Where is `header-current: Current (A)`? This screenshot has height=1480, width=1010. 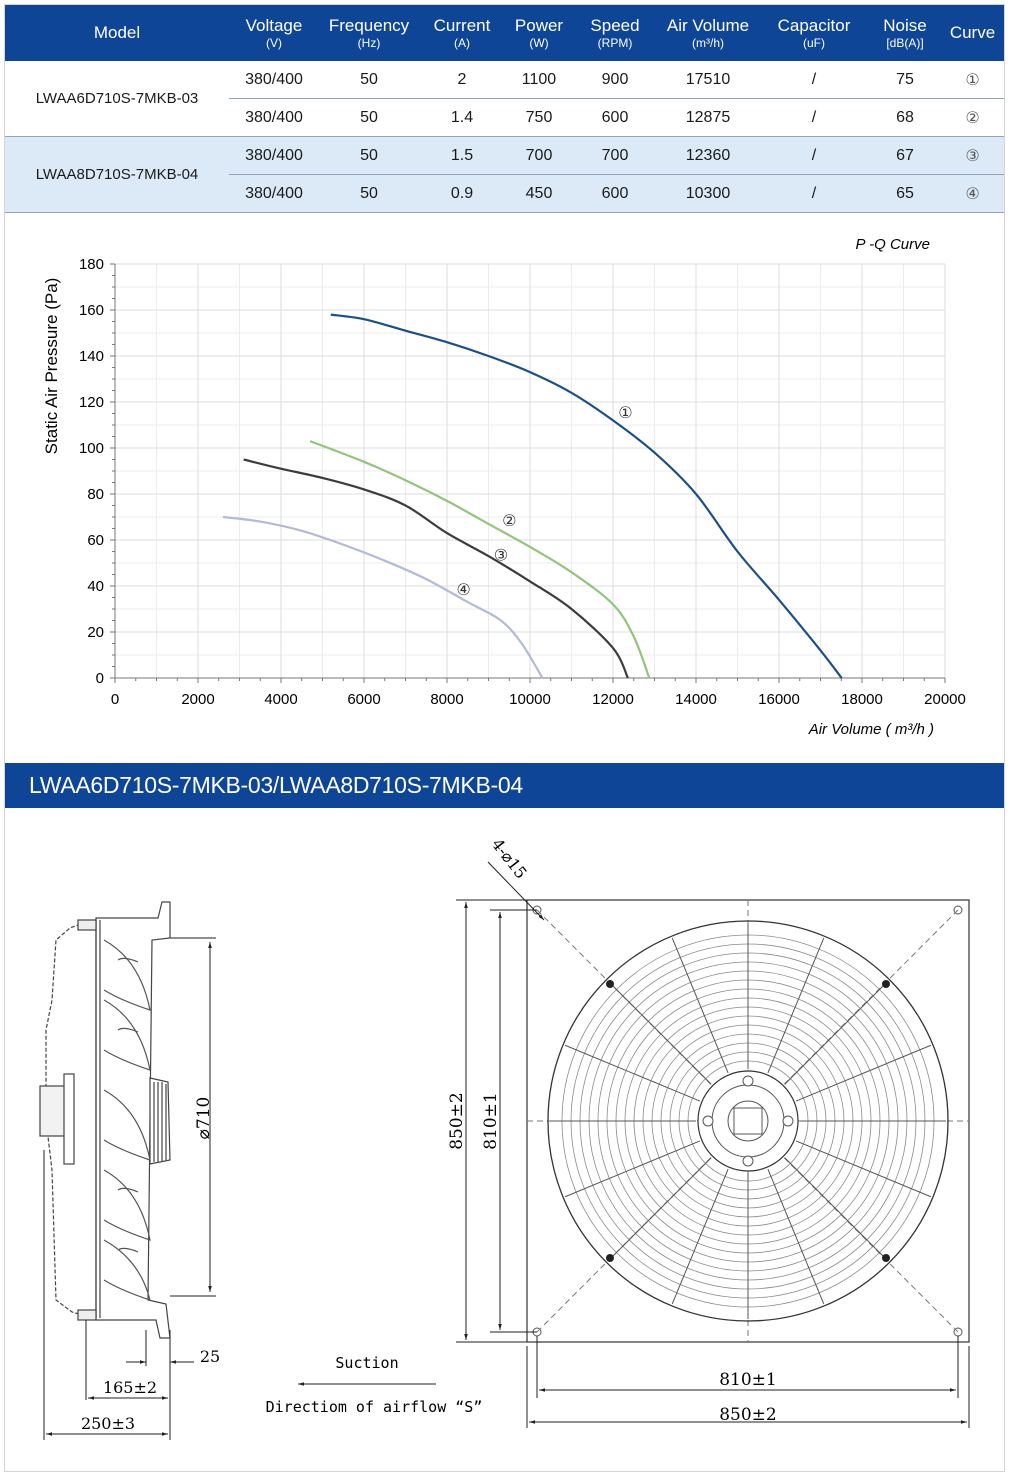
header-current: Current (A) is located at coordinates (462, 33).